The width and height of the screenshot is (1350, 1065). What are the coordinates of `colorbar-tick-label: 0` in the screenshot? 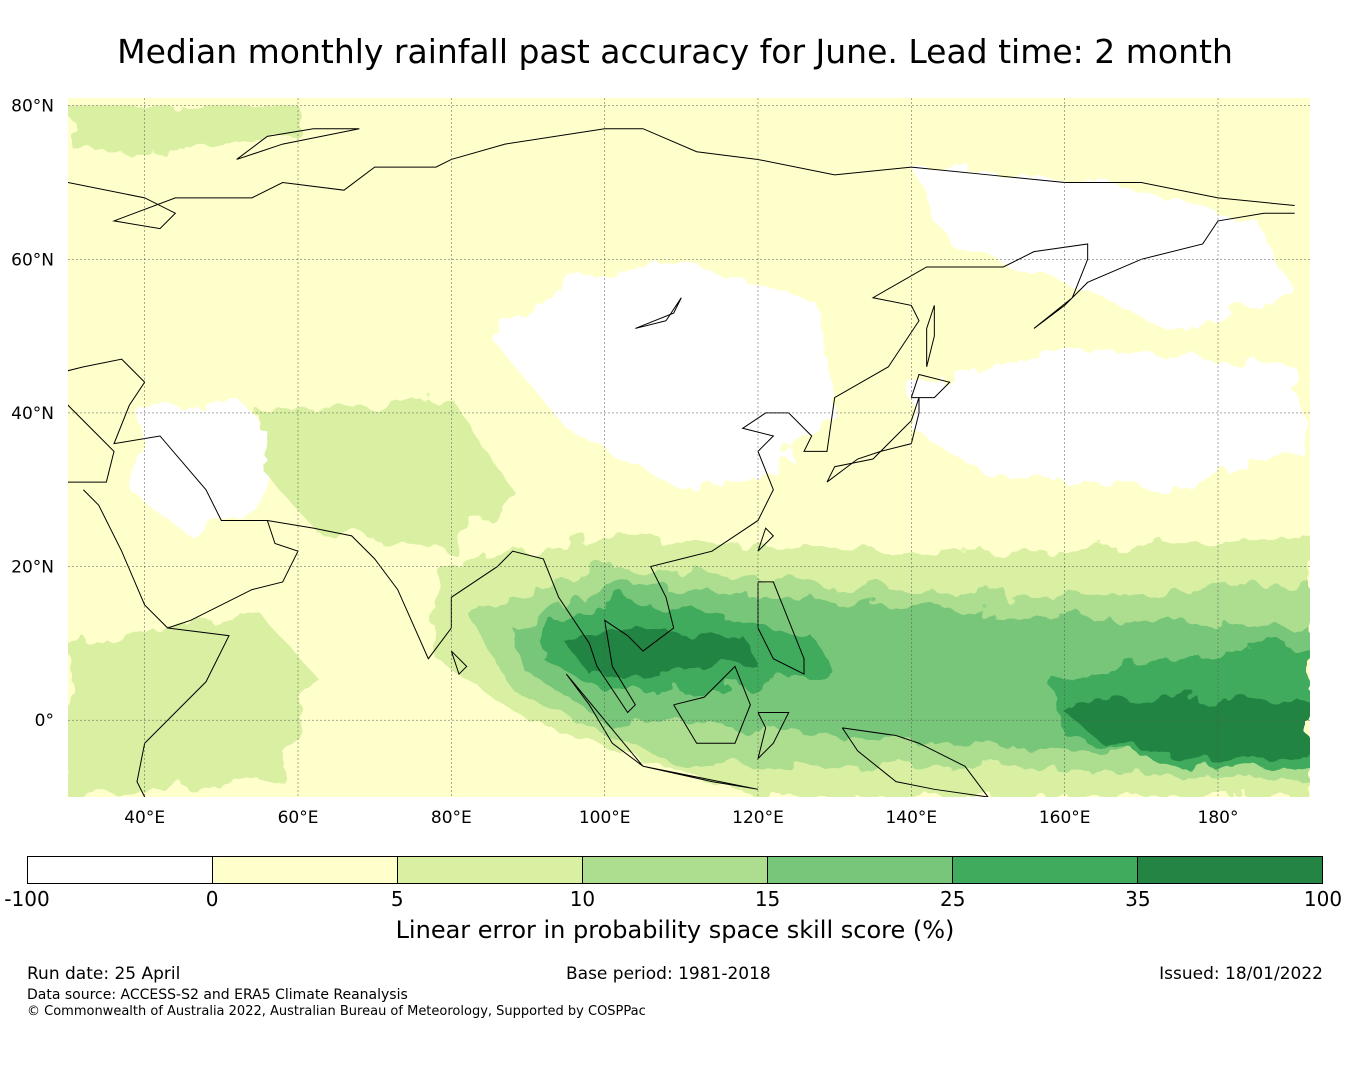 It's located at (212, 899).